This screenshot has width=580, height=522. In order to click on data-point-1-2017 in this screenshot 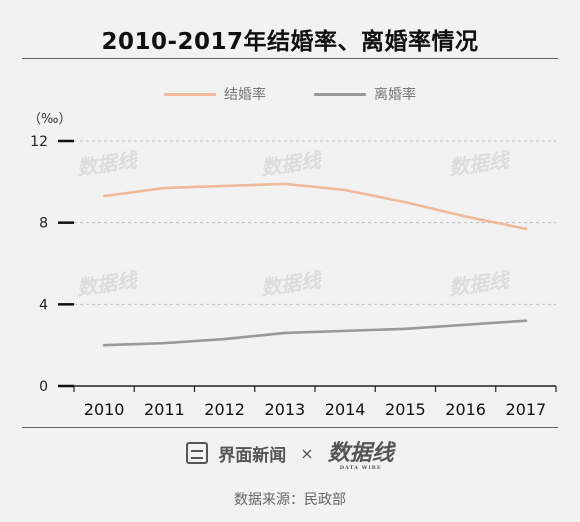, I will do `click(526, 320)`.